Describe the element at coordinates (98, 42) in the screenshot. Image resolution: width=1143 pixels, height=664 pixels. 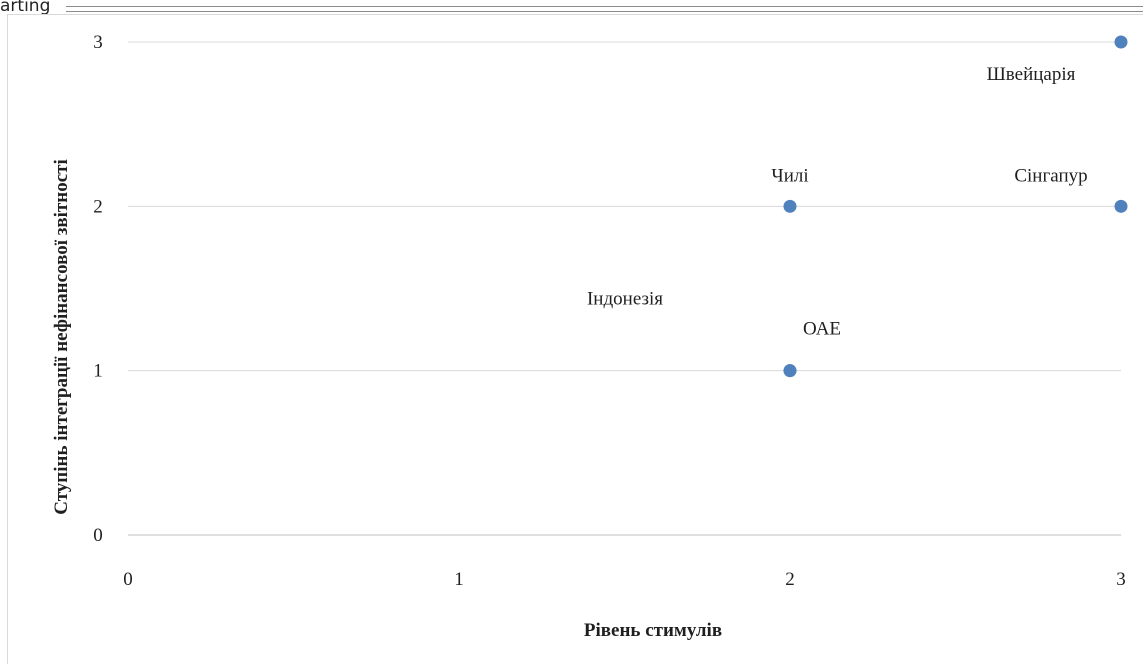
I see `y-tick-label-3: 3` at that location.